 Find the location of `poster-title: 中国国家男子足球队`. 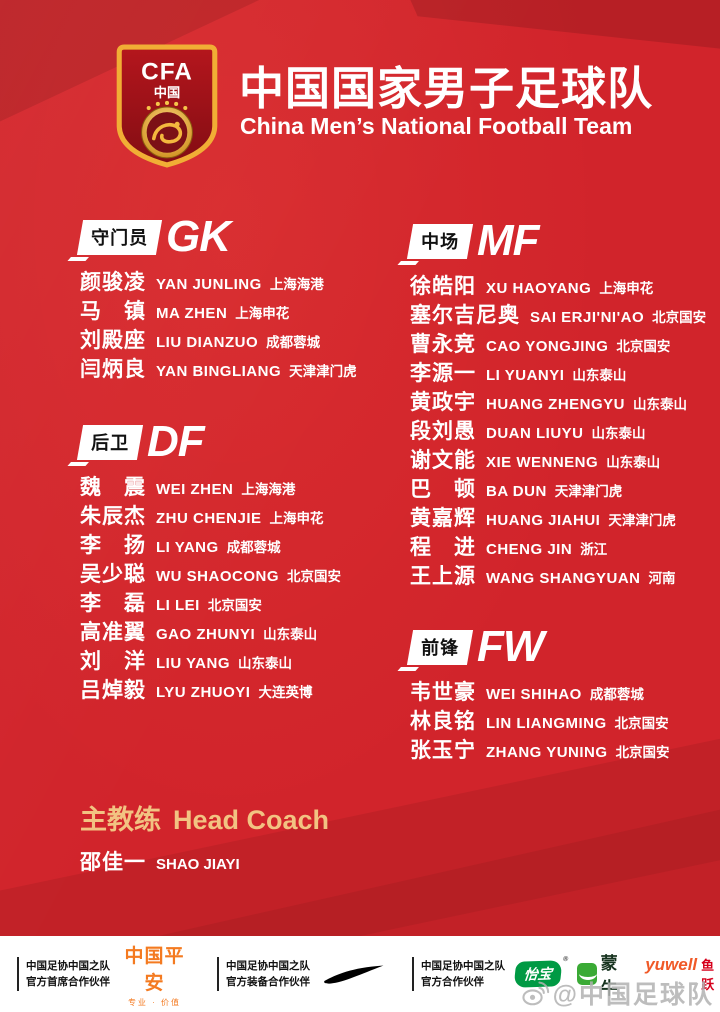

poster-title: 中国国家男子足球队 is located at coordinates (446, 88).